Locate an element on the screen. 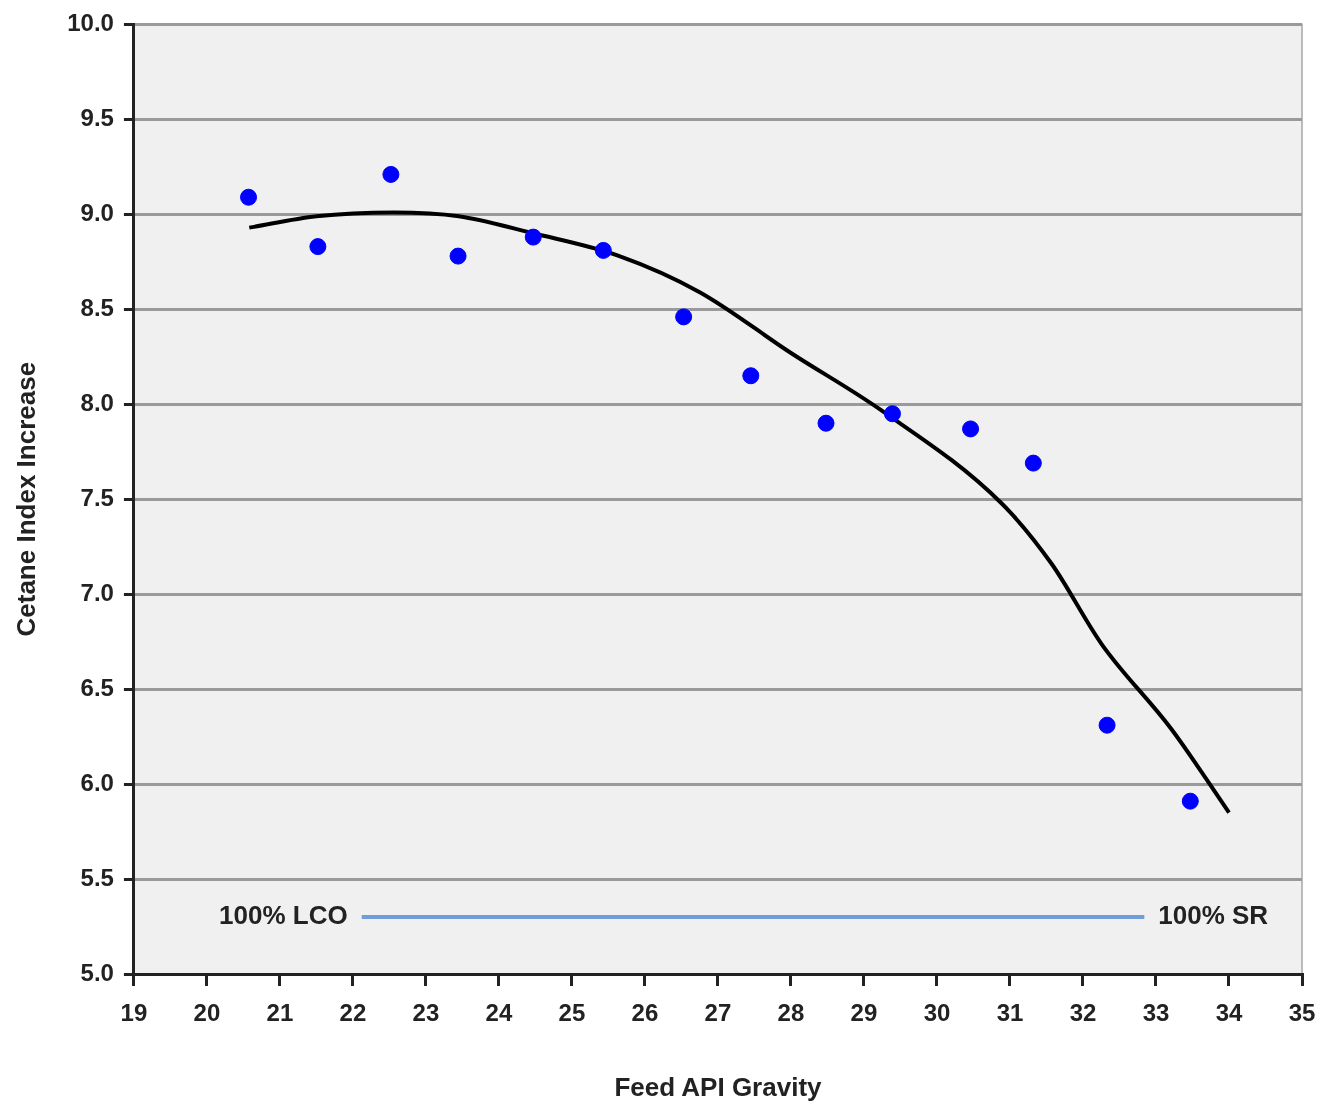 The height and width of the screenshot is (1116, 1332). y-tick-label: 8.0 is located at coordinates (97, 402).